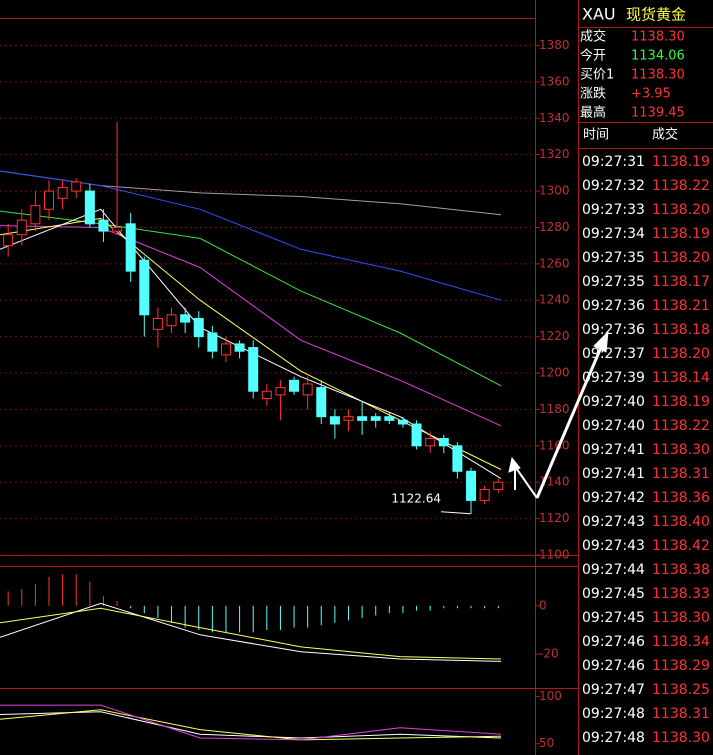 Image resolution: width=713 pixels, height=755 pixels. I want to click on tick-time: 09:27:37, so click(613, 354).